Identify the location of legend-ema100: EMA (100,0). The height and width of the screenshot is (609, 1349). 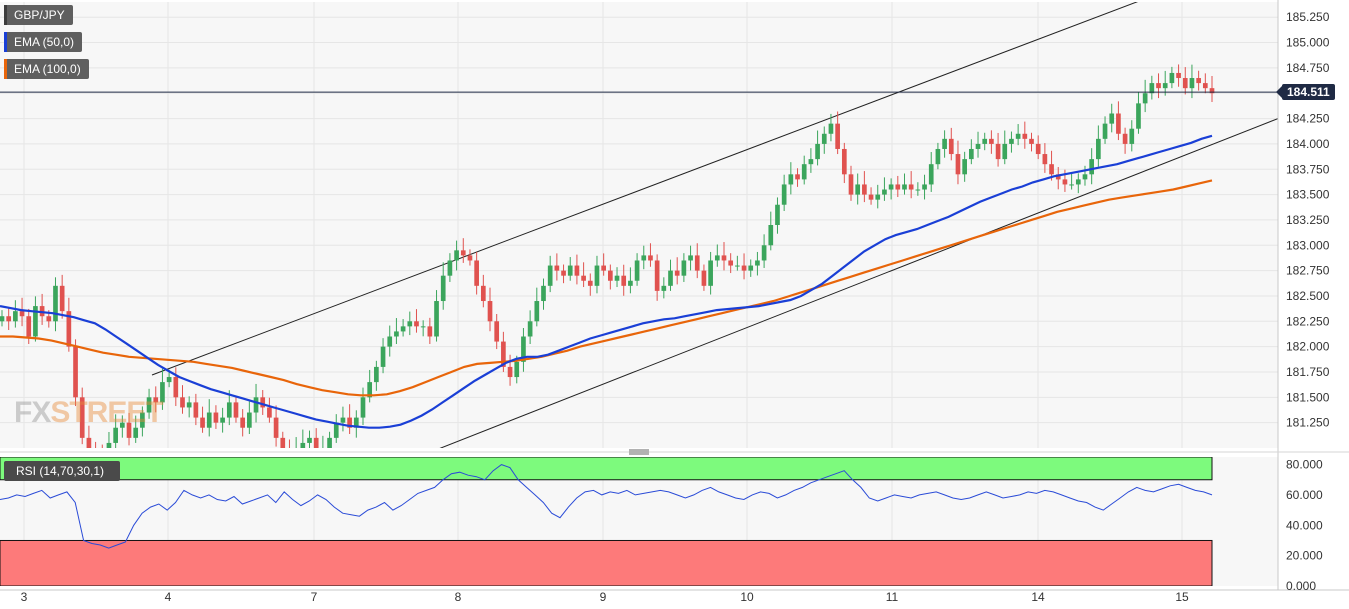
(46, 69).